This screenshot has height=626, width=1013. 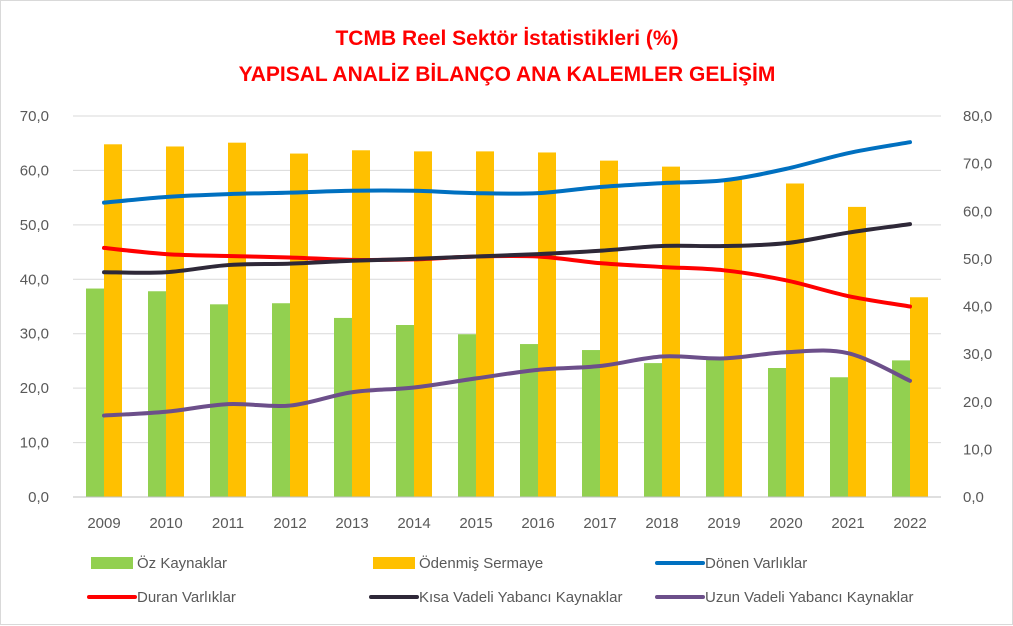 I want to click on legend-label: Kısa Vadeli Yabancı Kaynaklar, so click(x=520, y=597).